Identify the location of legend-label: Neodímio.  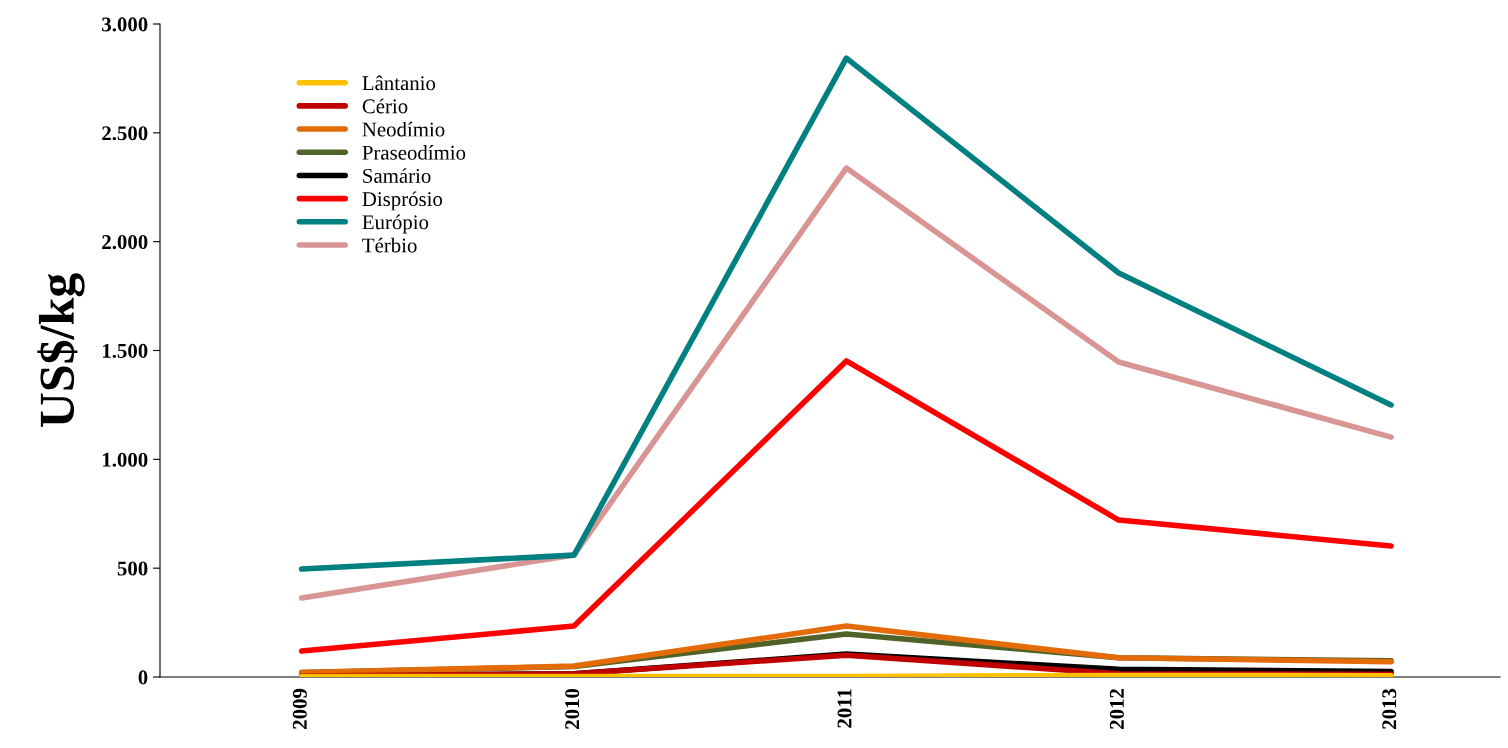
(403, 129).